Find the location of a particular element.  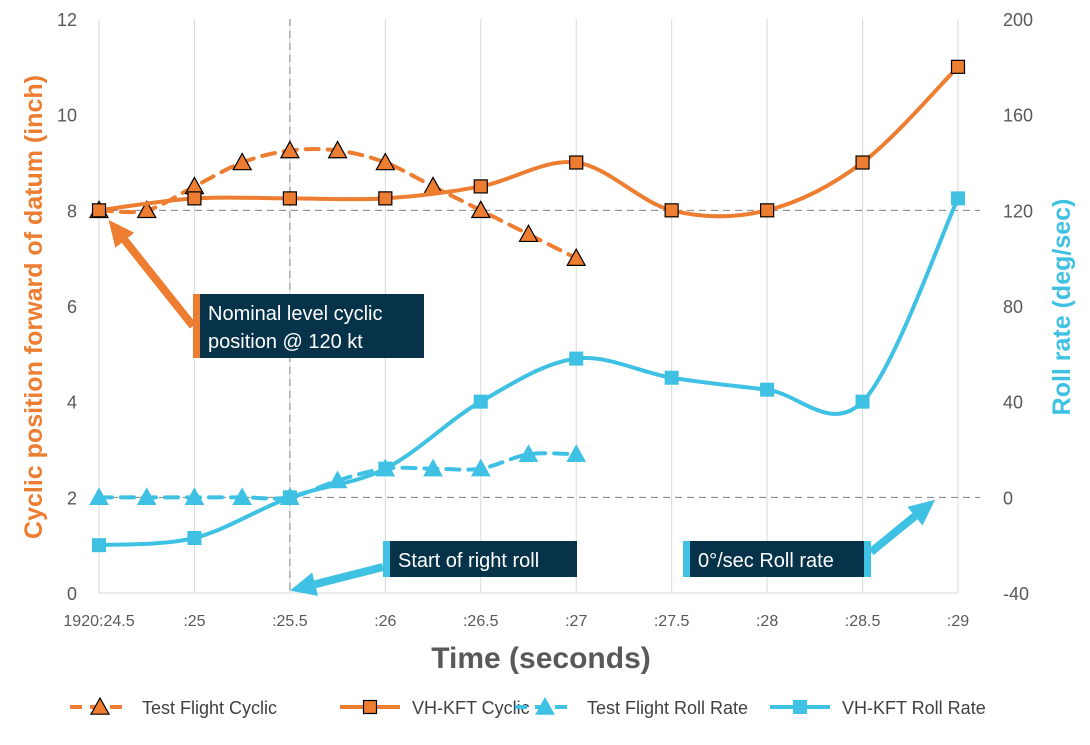

y-right-tick-label-6: 200 is located at coordinates (1018, 20).